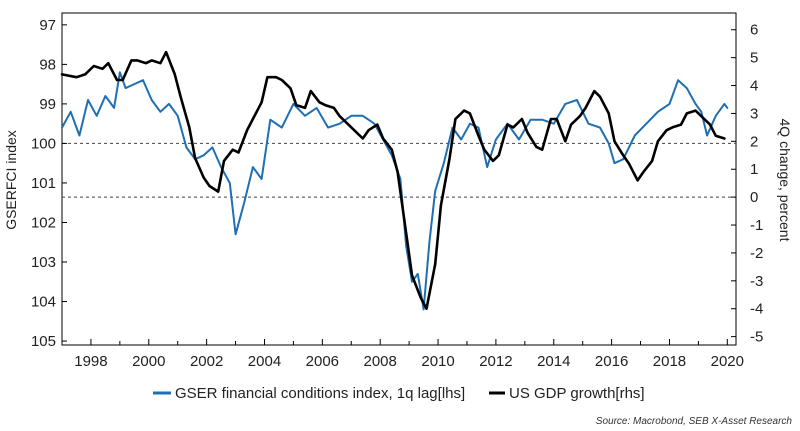  Describe the element at coordinates (694, 421) in the screenshot. I see `source-note: Source: Macrobond, SEB X-Asset Research` at that location.